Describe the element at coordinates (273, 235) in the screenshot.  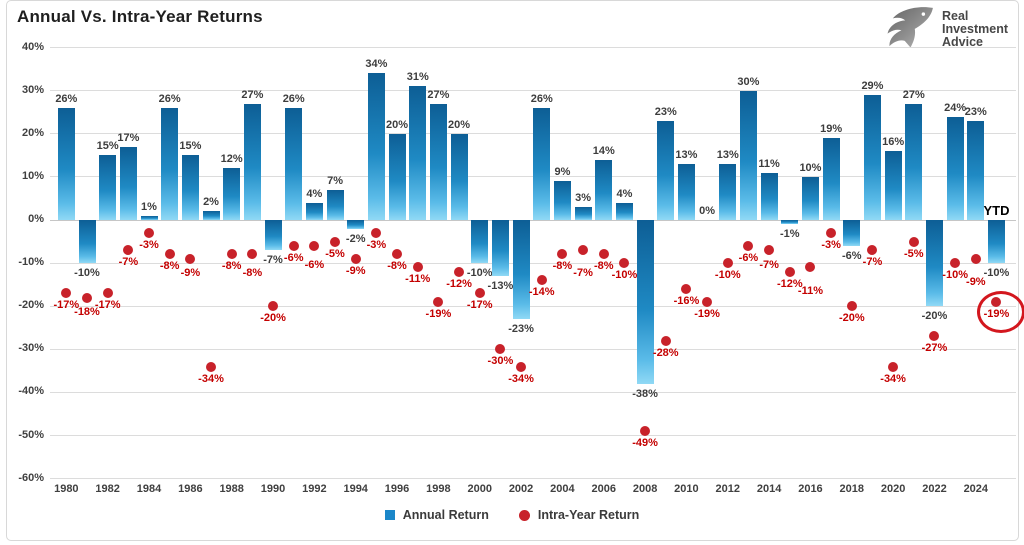
I see `bar-1990` at that location.